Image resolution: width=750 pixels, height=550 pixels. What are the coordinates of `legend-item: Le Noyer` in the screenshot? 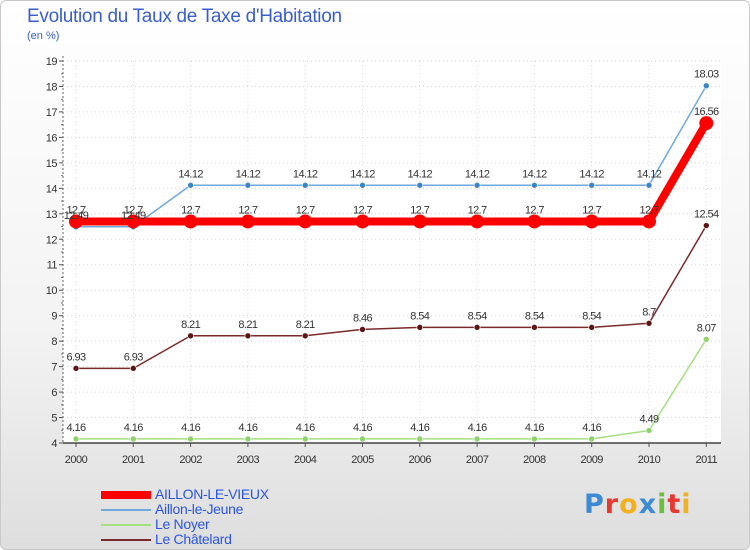 It's located at (231, 524).